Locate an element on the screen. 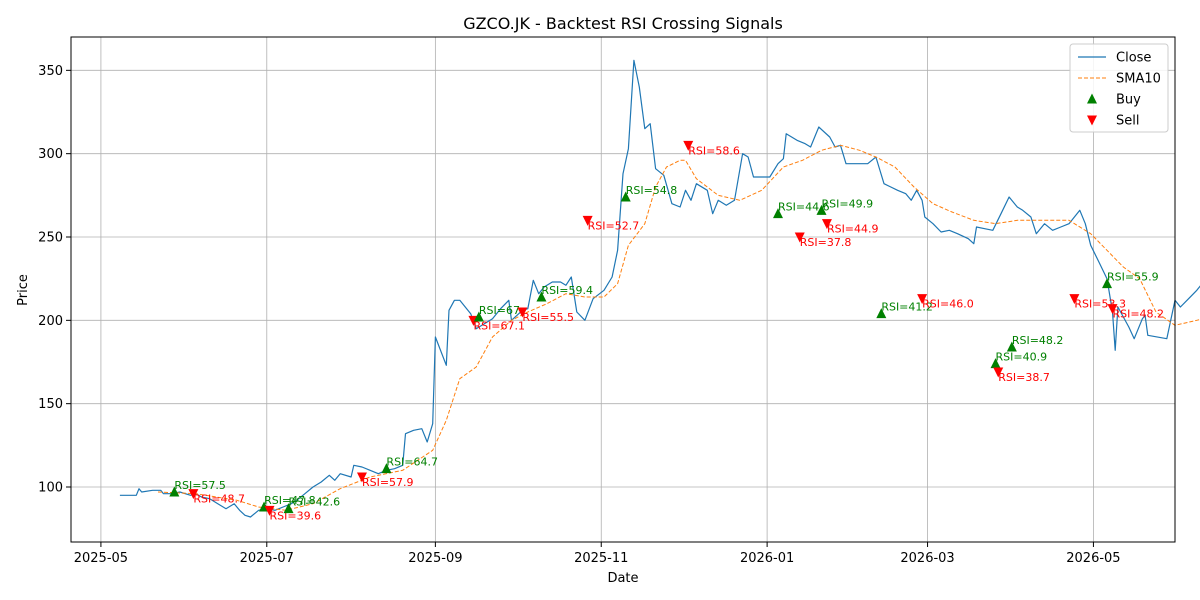 The image size is (1200, 600). legend-label: Sell is located at coordinates (1127, 121).